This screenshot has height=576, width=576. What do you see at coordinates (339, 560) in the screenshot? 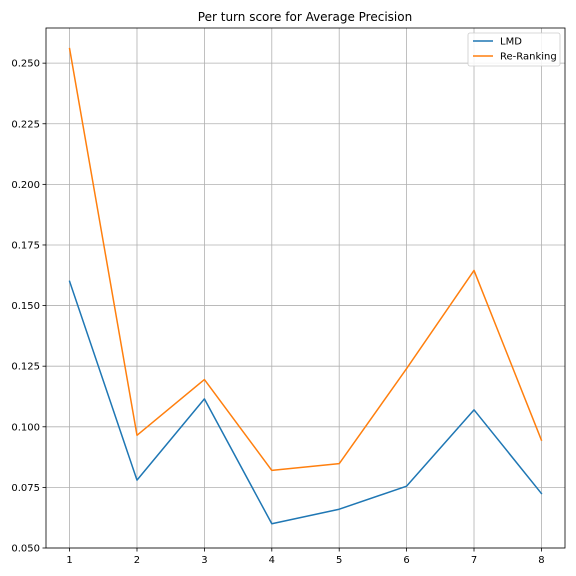
I see `x-tick-label: 5` at bounding box center [339, 560].